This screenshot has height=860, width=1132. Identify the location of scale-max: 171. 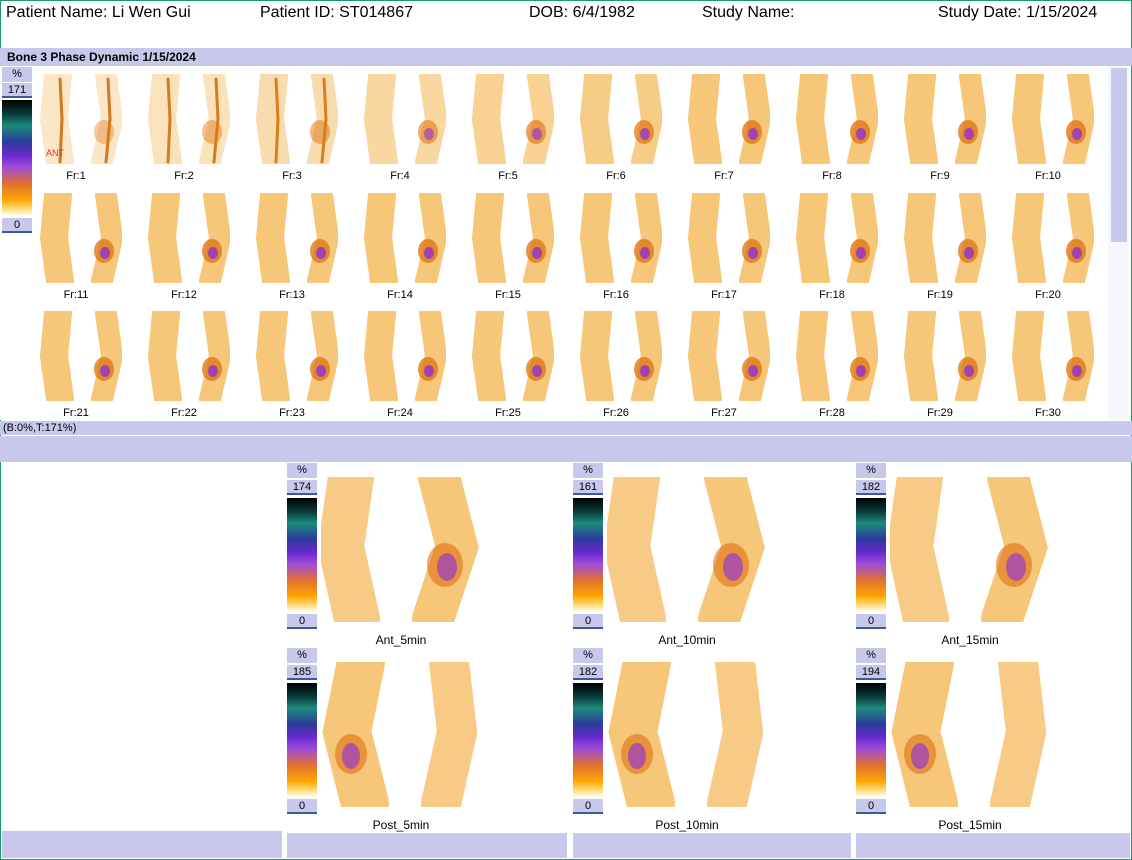
(17, 90).